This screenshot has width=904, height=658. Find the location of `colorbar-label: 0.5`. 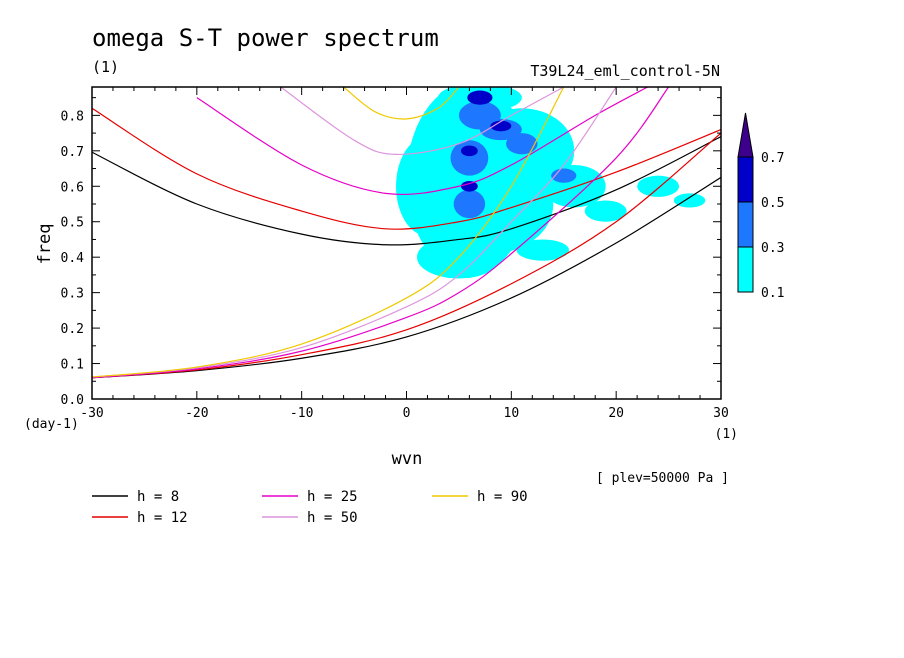

colorbar-label: 0.5 is located at coordinates (772, 203).